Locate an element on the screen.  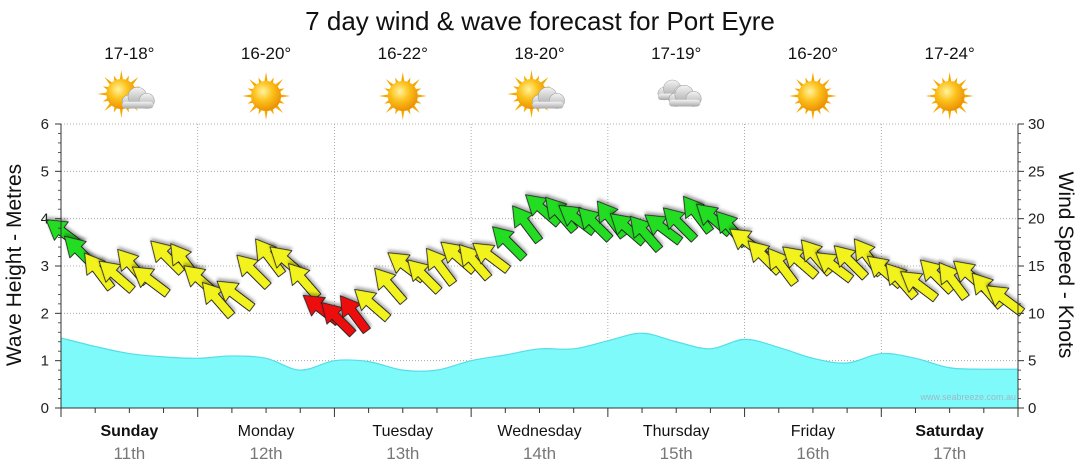
y-tick-label-right: 15 is located at coordinates (1036, 266).